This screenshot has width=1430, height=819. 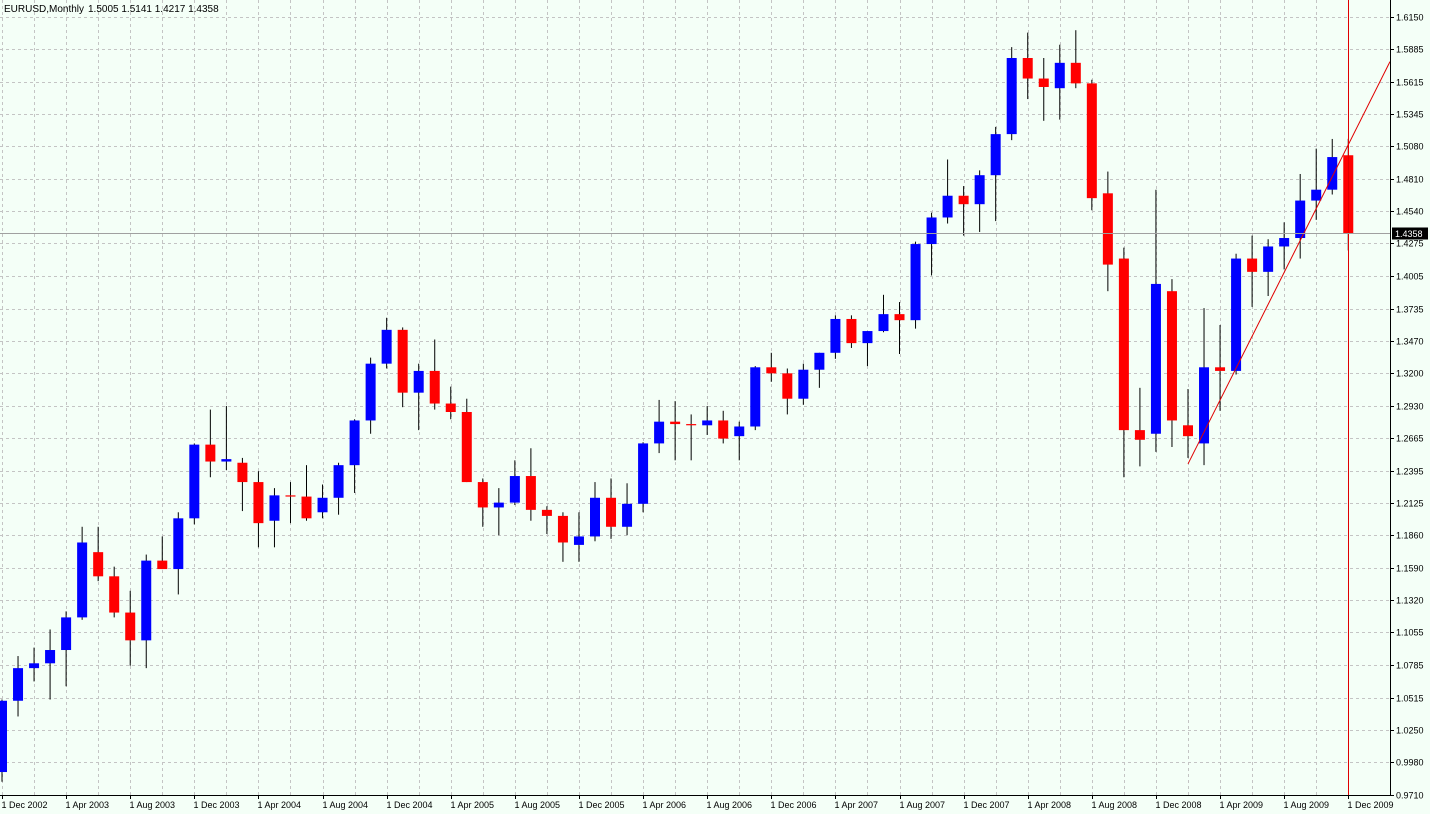 What do you see at coordinates (1410, 666) in the screenshot?
I see `y-tick-label: 1.0785` at bounding box center [1410, 666].